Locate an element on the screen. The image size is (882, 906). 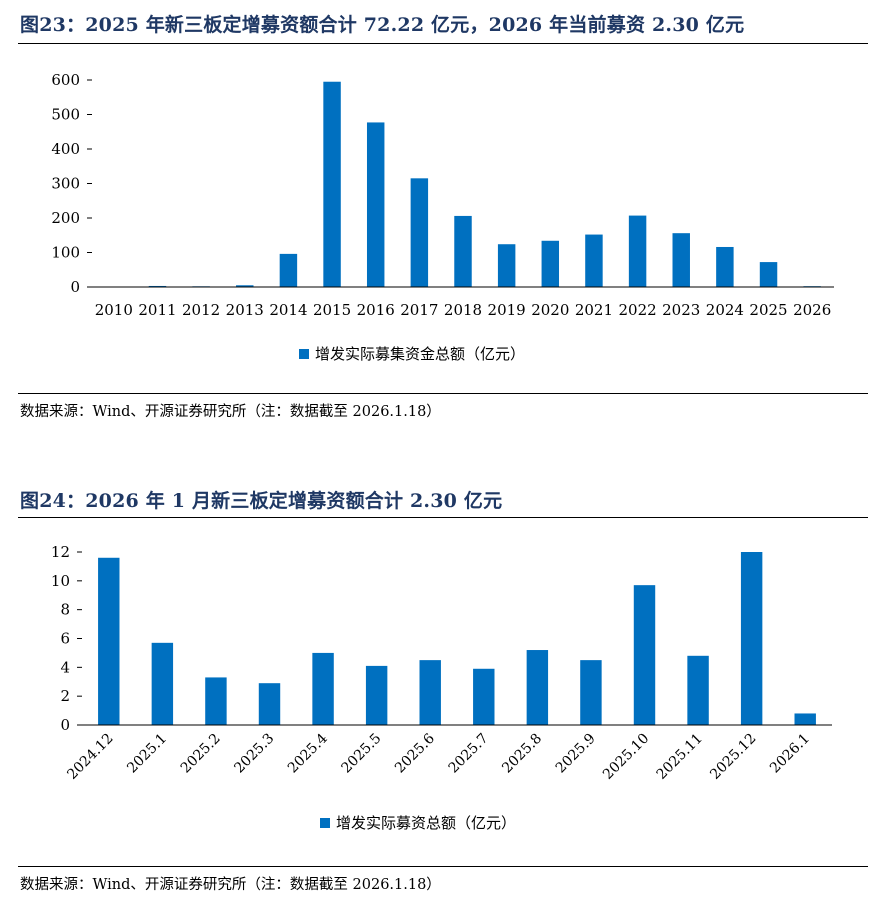
y-tick-label: 12 is located at coordinates (60, 552).